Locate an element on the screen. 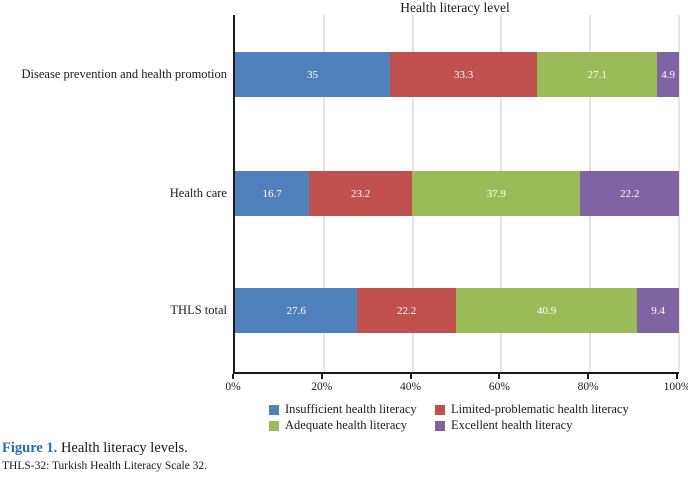 This screenshot has width=688, height=478. bar-segment: 37.9 is located at coordinates (496, 193).